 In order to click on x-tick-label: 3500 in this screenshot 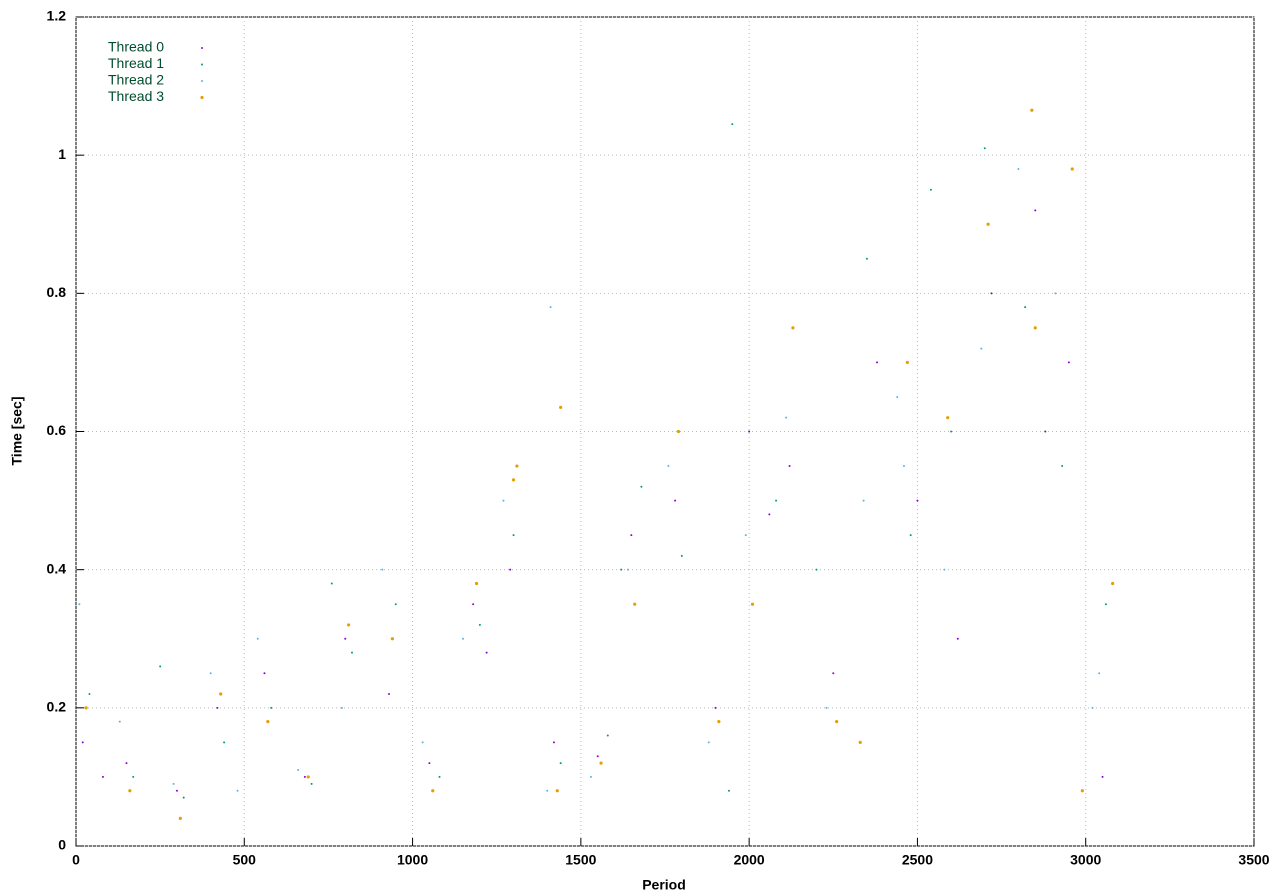, I will do `click(1253, 860)`.